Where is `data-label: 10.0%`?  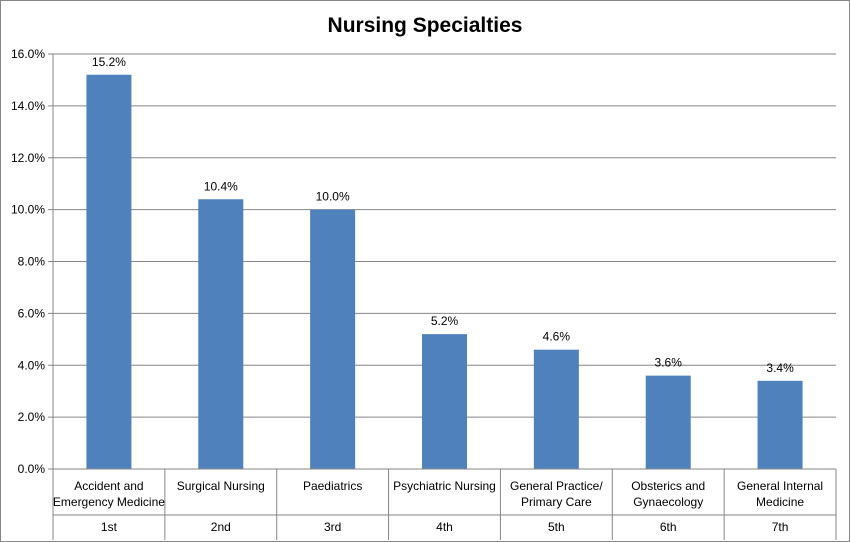 data-label: 10.0% is located at coordinates (333, 197).